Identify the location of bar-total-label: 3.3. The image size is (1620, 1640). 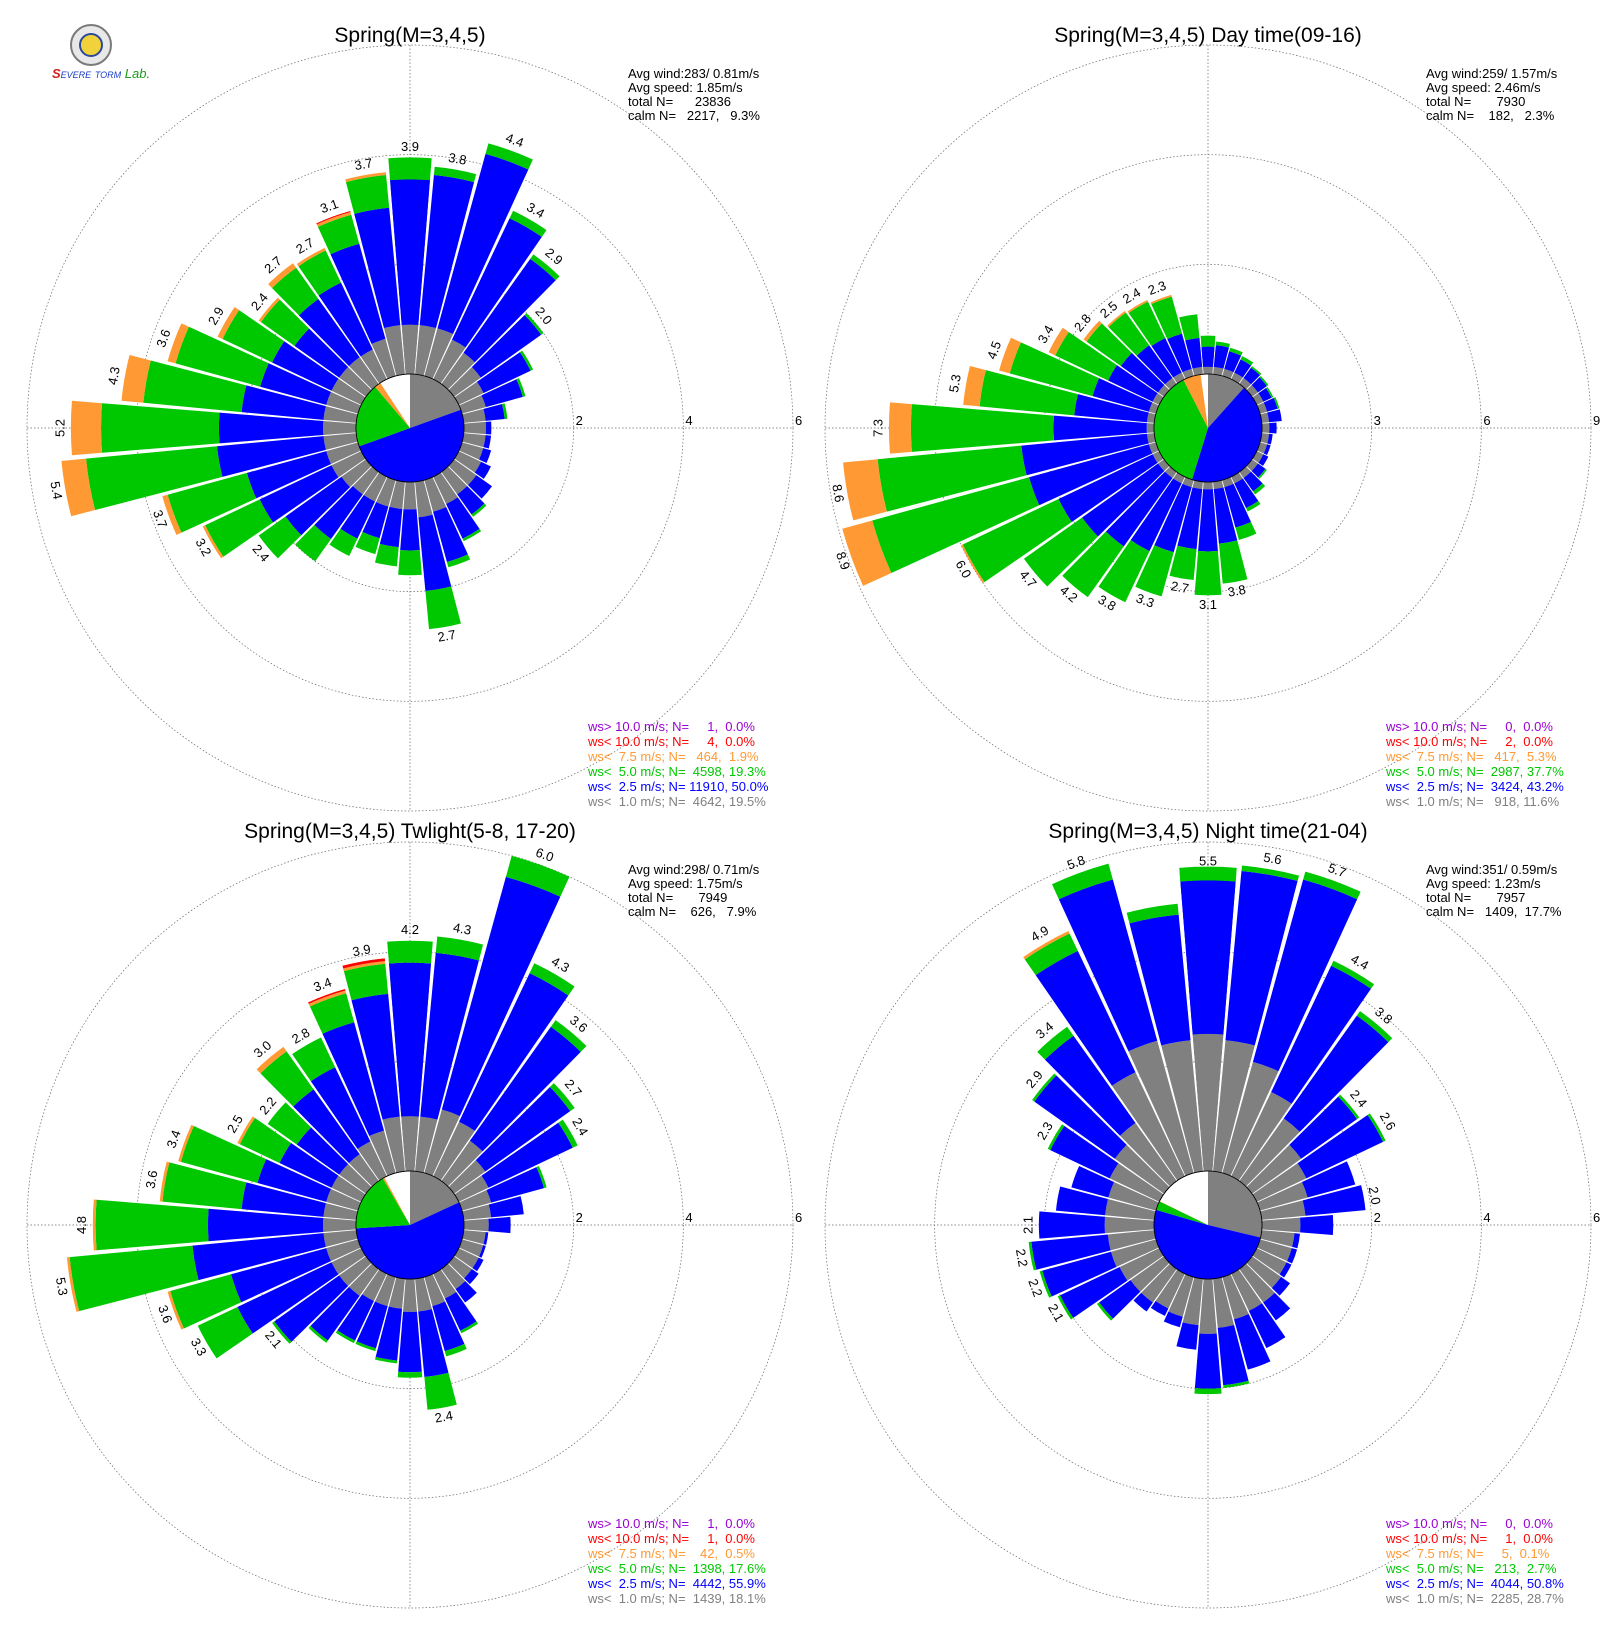
(1145, 600).